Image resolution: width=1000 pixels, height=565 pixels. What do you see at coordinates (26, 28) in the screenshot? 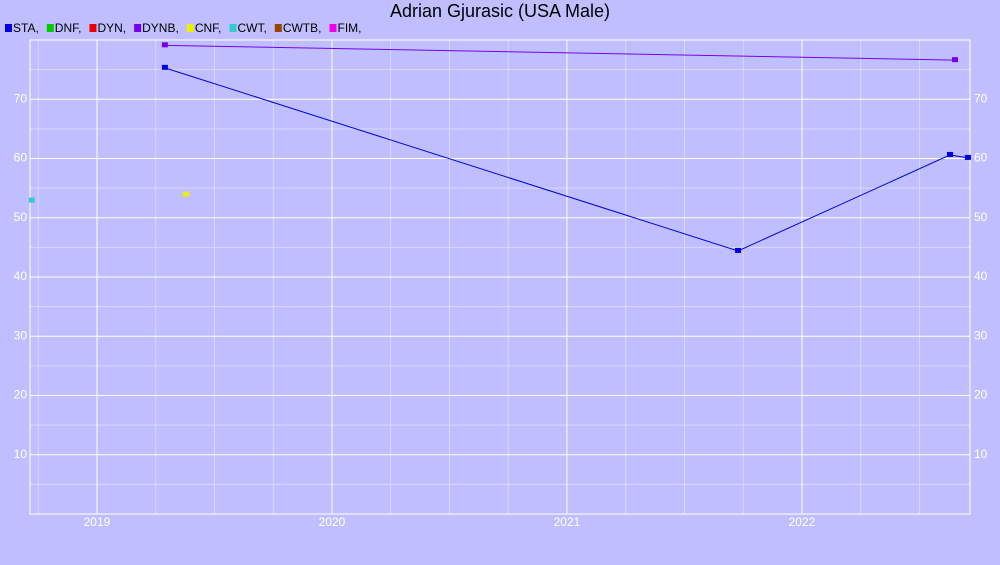
I see `legend-label: STA,` at bounding box center [26, 28].